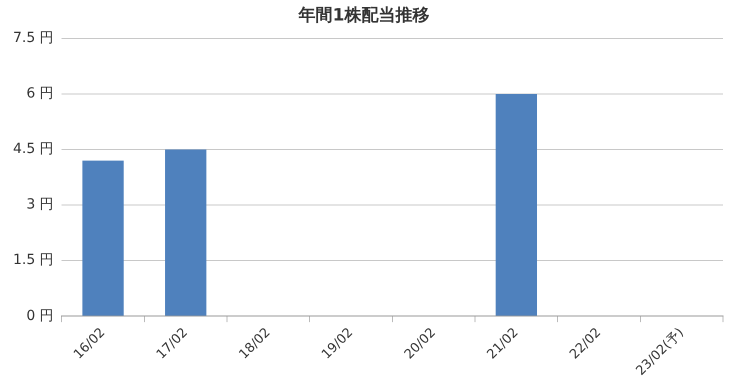 The width and height of the screenshot is (745, 386). What do you see at coordinates (33, 38) in the screenshot?
I see `y-tick-label: 7.5 円` at bounding box center [33, 38].